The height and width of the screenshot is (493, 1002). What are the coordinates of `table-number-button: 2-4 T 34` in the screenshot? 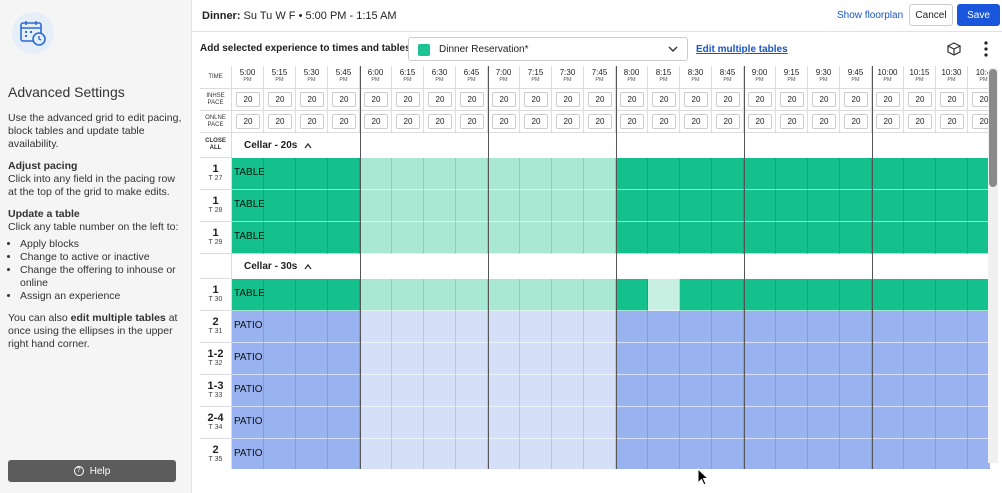 It's located at (216, 423).